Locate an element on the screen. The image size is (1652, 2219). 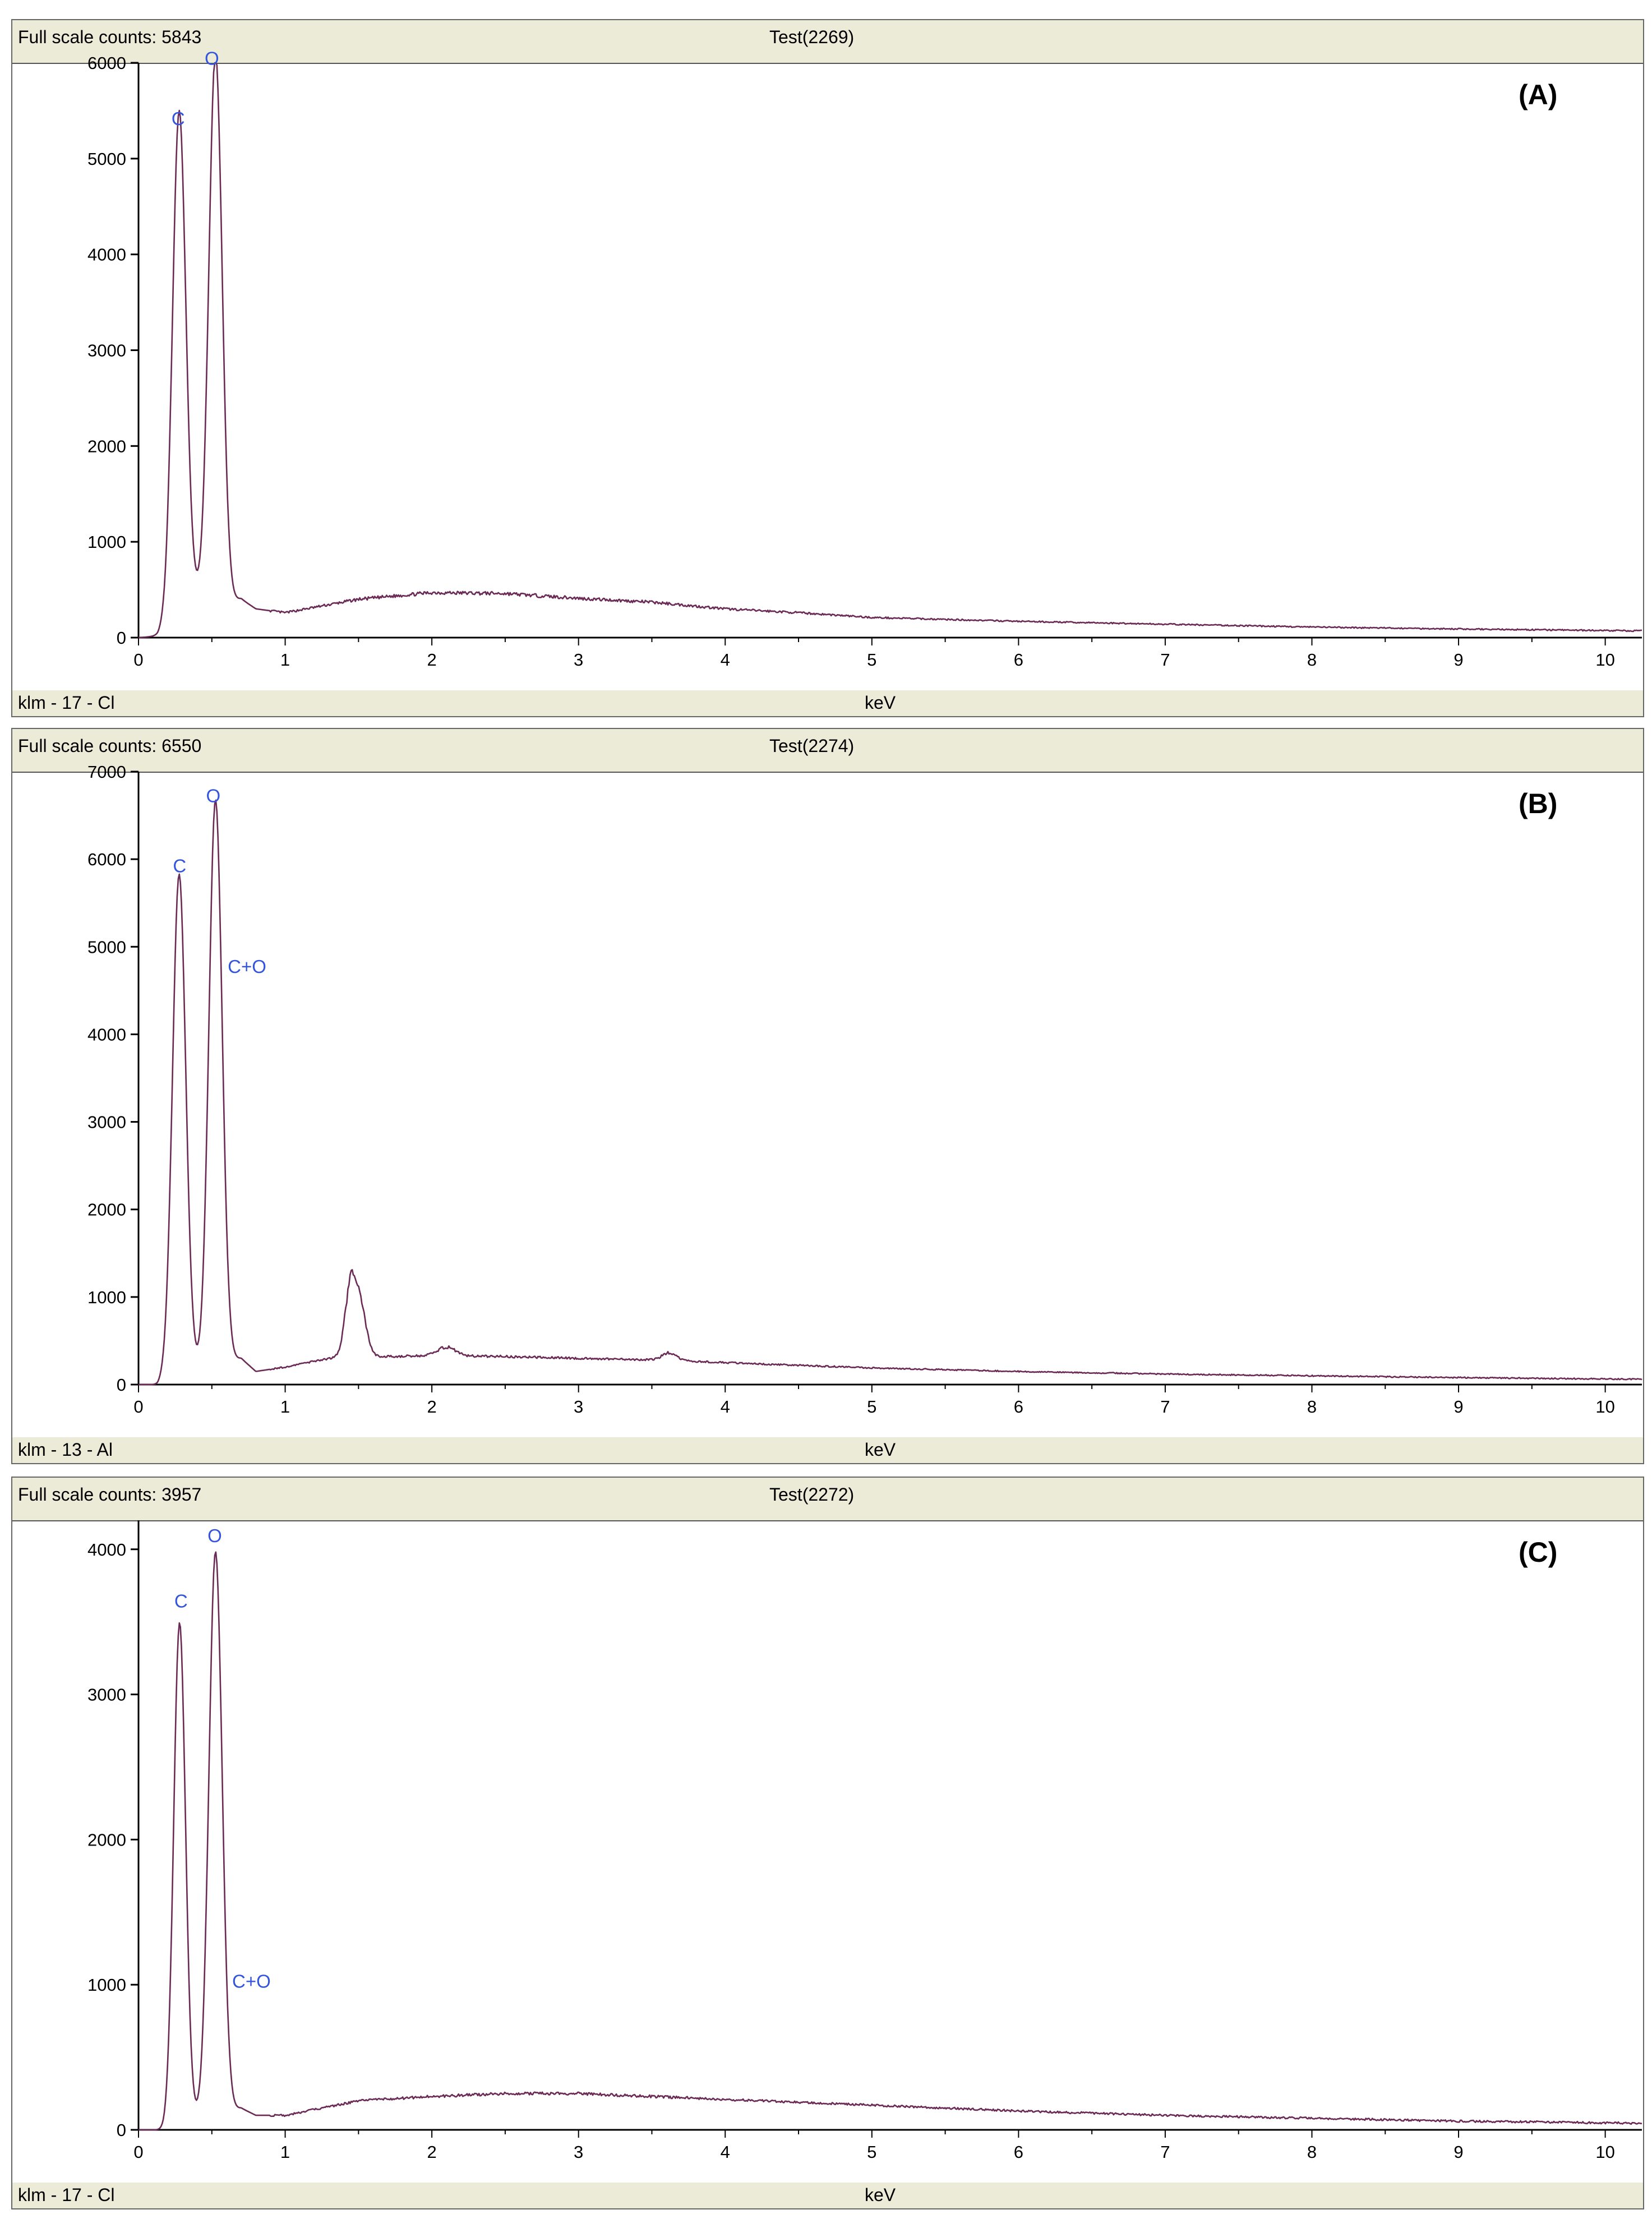
full-scale-counts: Full scale counts: 5843 is located at coordinates (110, 37).